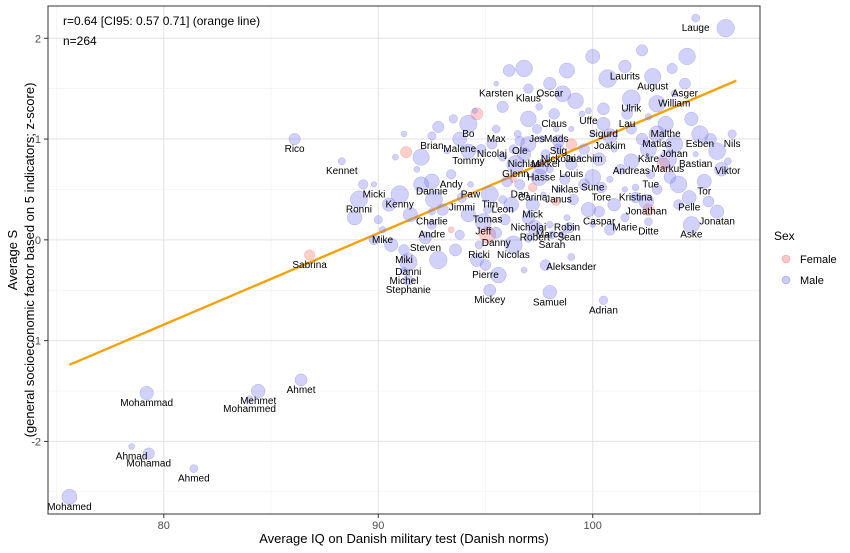 The width and height of the screenshot is (850, 553). I want to click on legend-label-female: Female, so click(818, 260).